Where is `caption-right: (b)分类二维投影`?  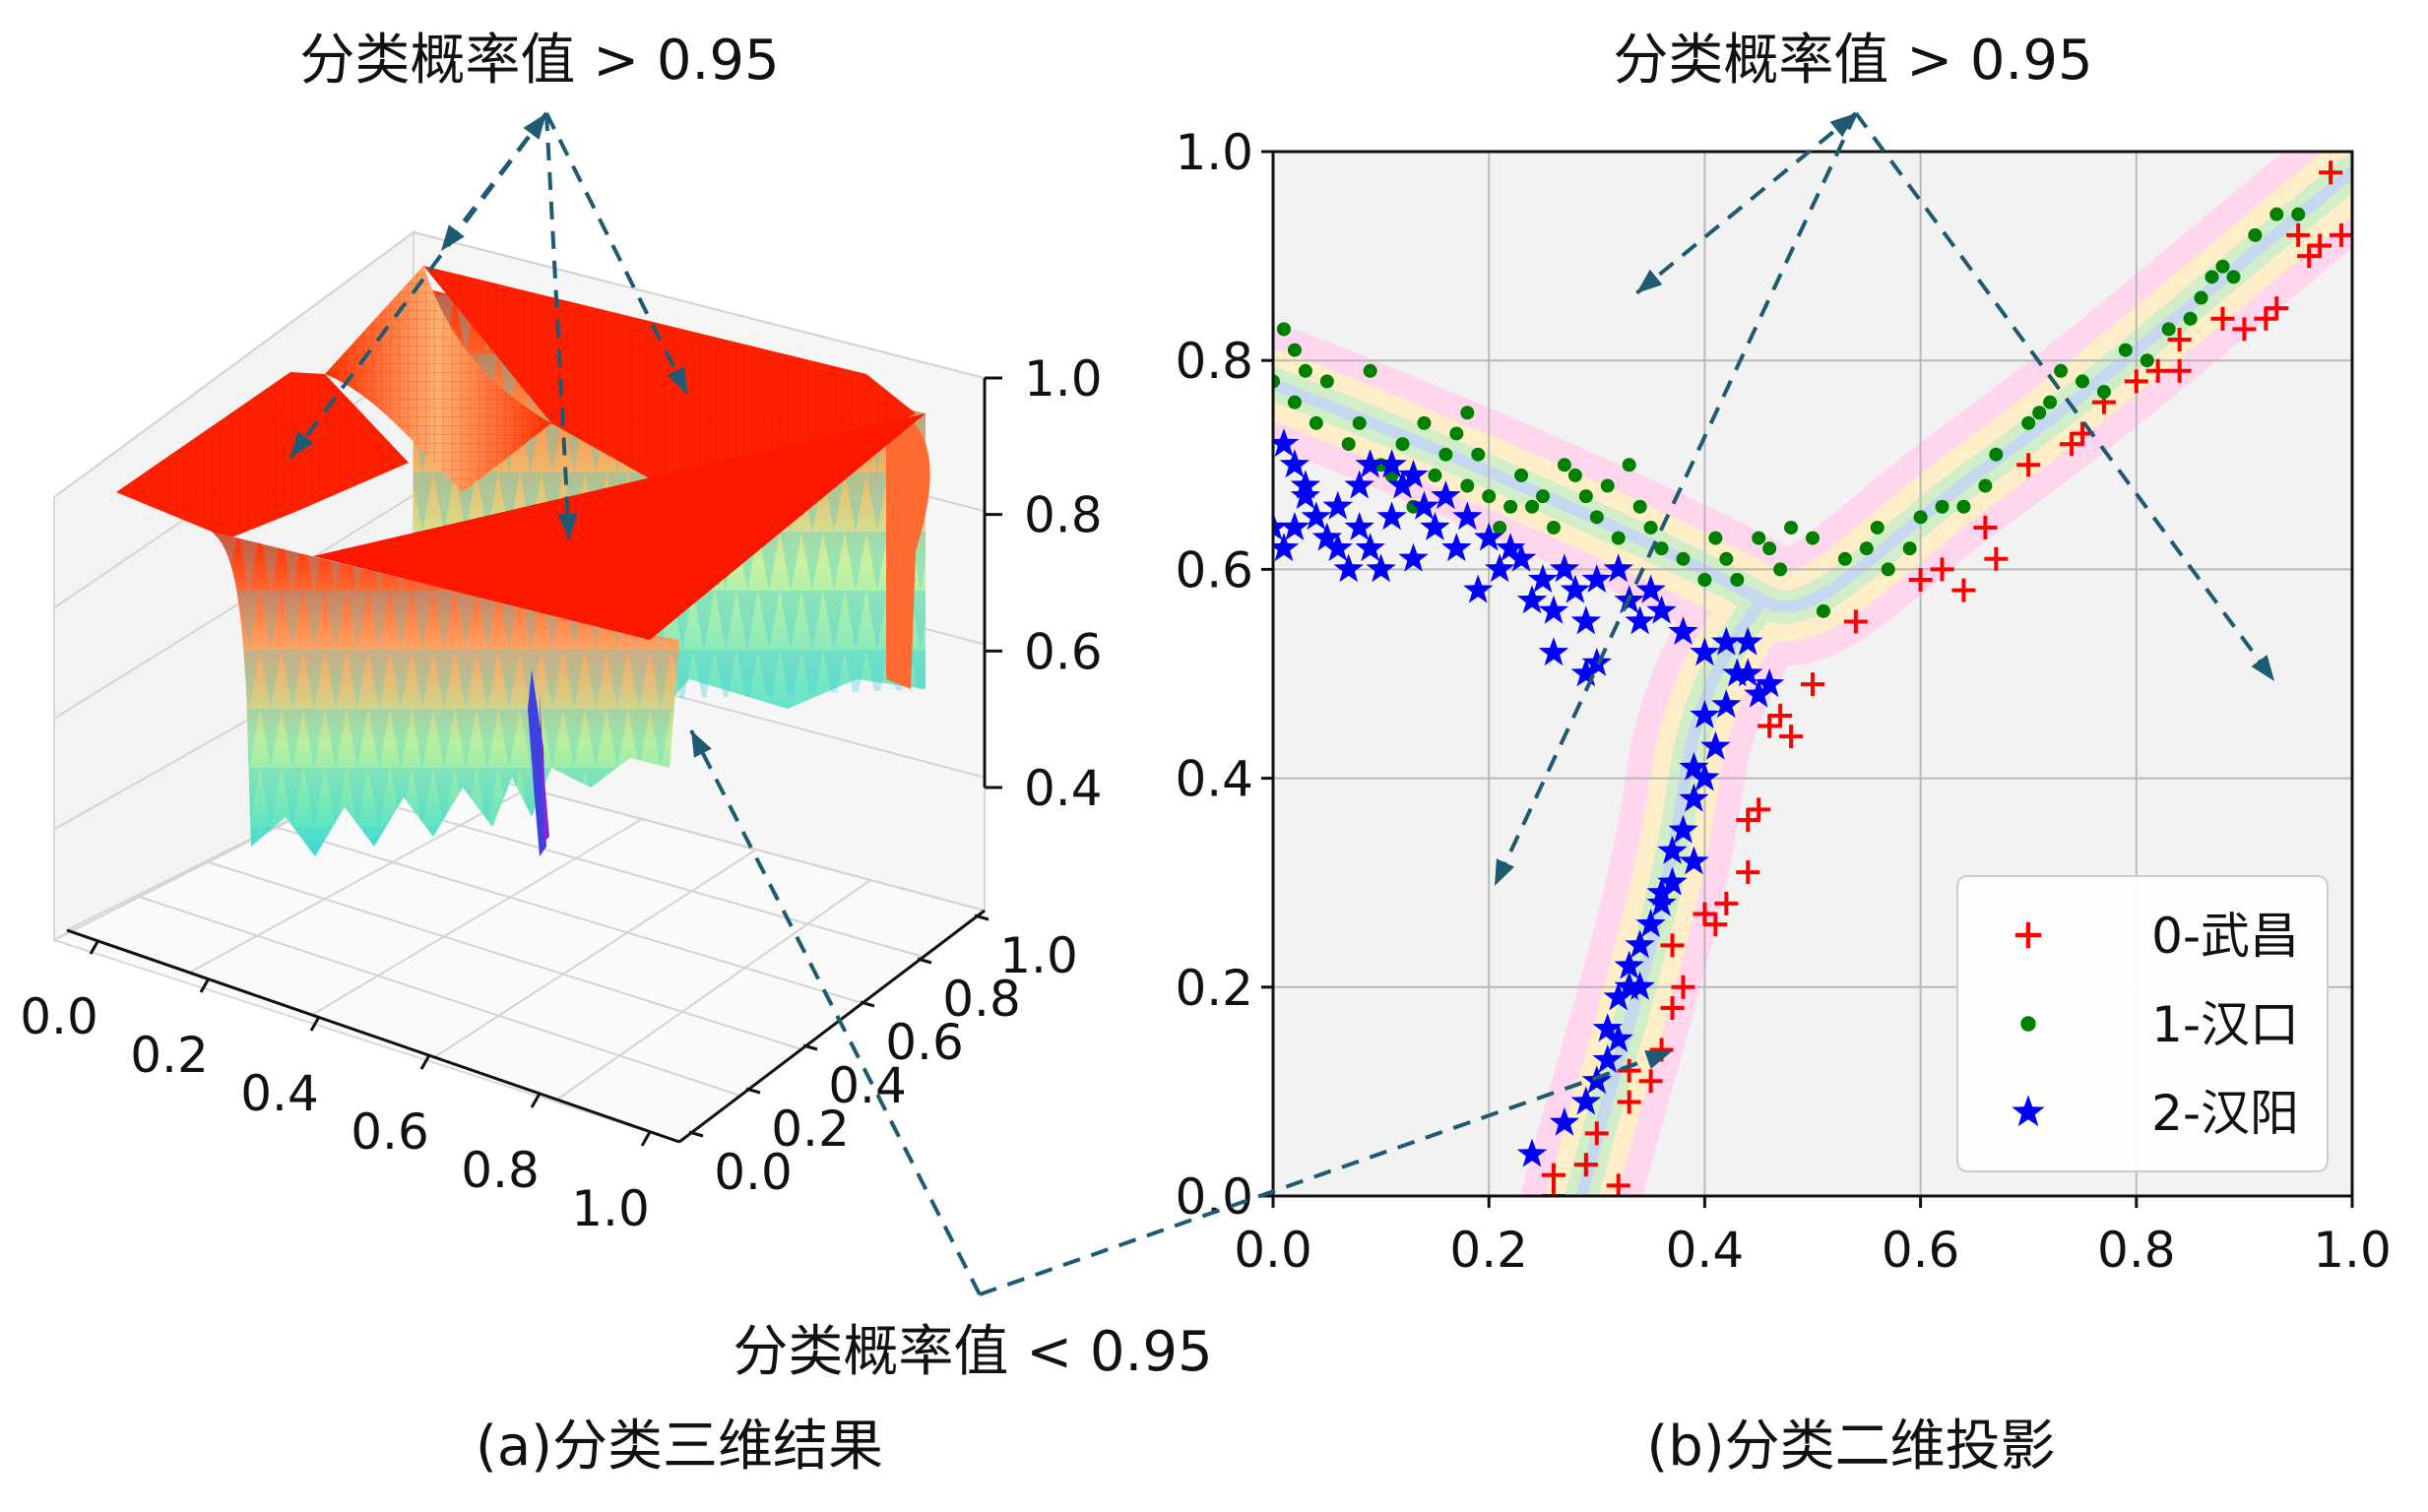
caption-right: (b)分类二维投影 is located at coordinates (1851, 1447).